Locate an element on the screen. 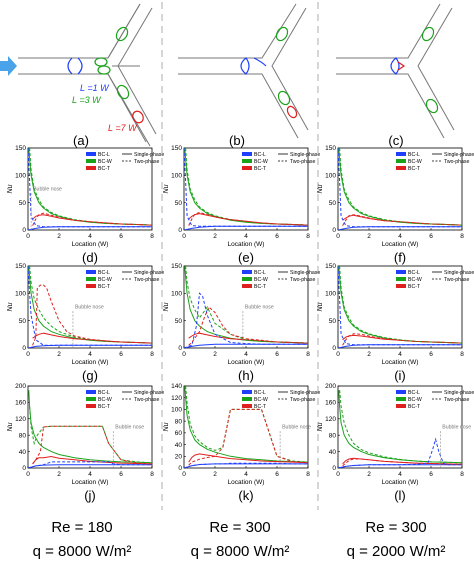 The height and width of the screenshot is (566, 474). schematic-c is located at coordinates (395, 71).